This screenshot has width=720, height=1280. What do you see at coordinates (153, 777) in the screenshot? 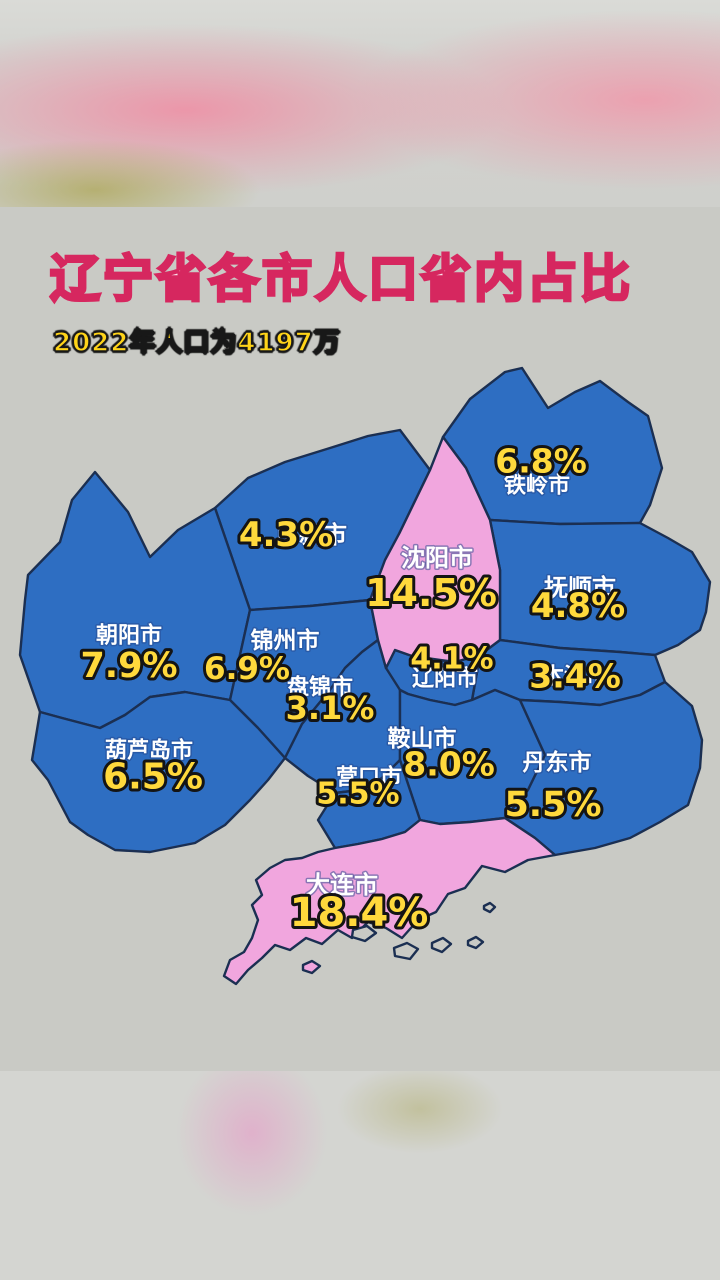
I see `pct-huludao: 6.5%` at bounding box center [153, 777].